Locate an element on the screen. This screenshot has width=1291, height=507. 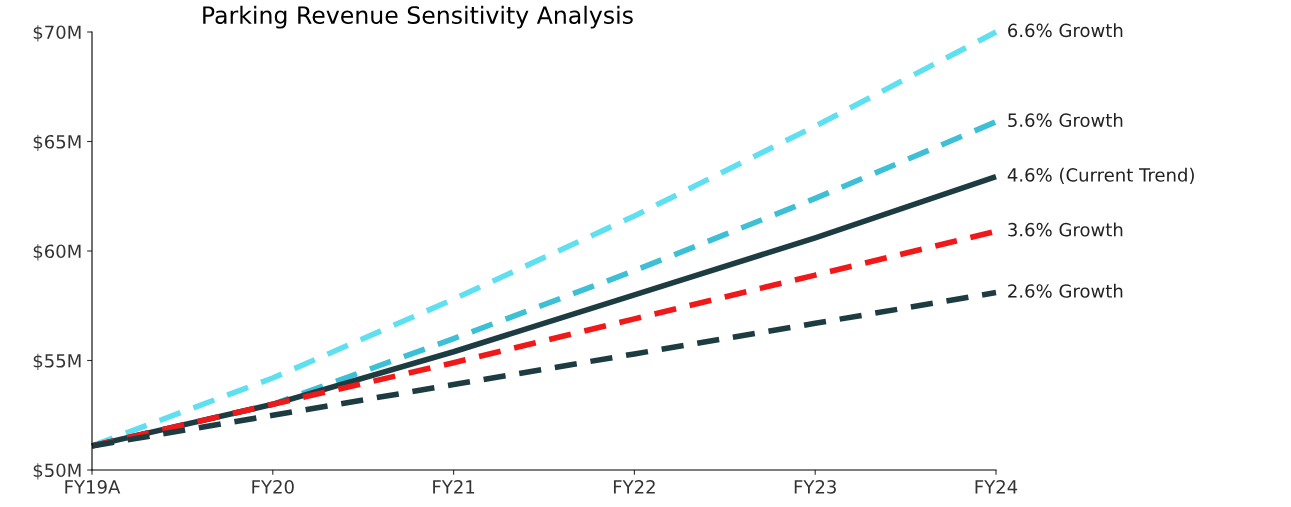
x-tick-label: FY22 is located at coordinates (634, 487).